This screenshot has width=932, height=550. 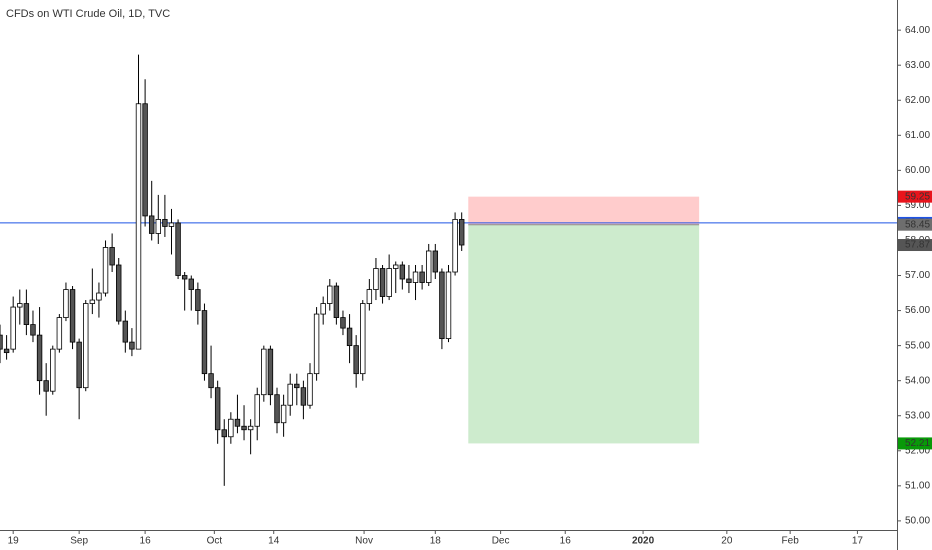 I want to click on price-label: 59.25, so click(x=917, y=196).